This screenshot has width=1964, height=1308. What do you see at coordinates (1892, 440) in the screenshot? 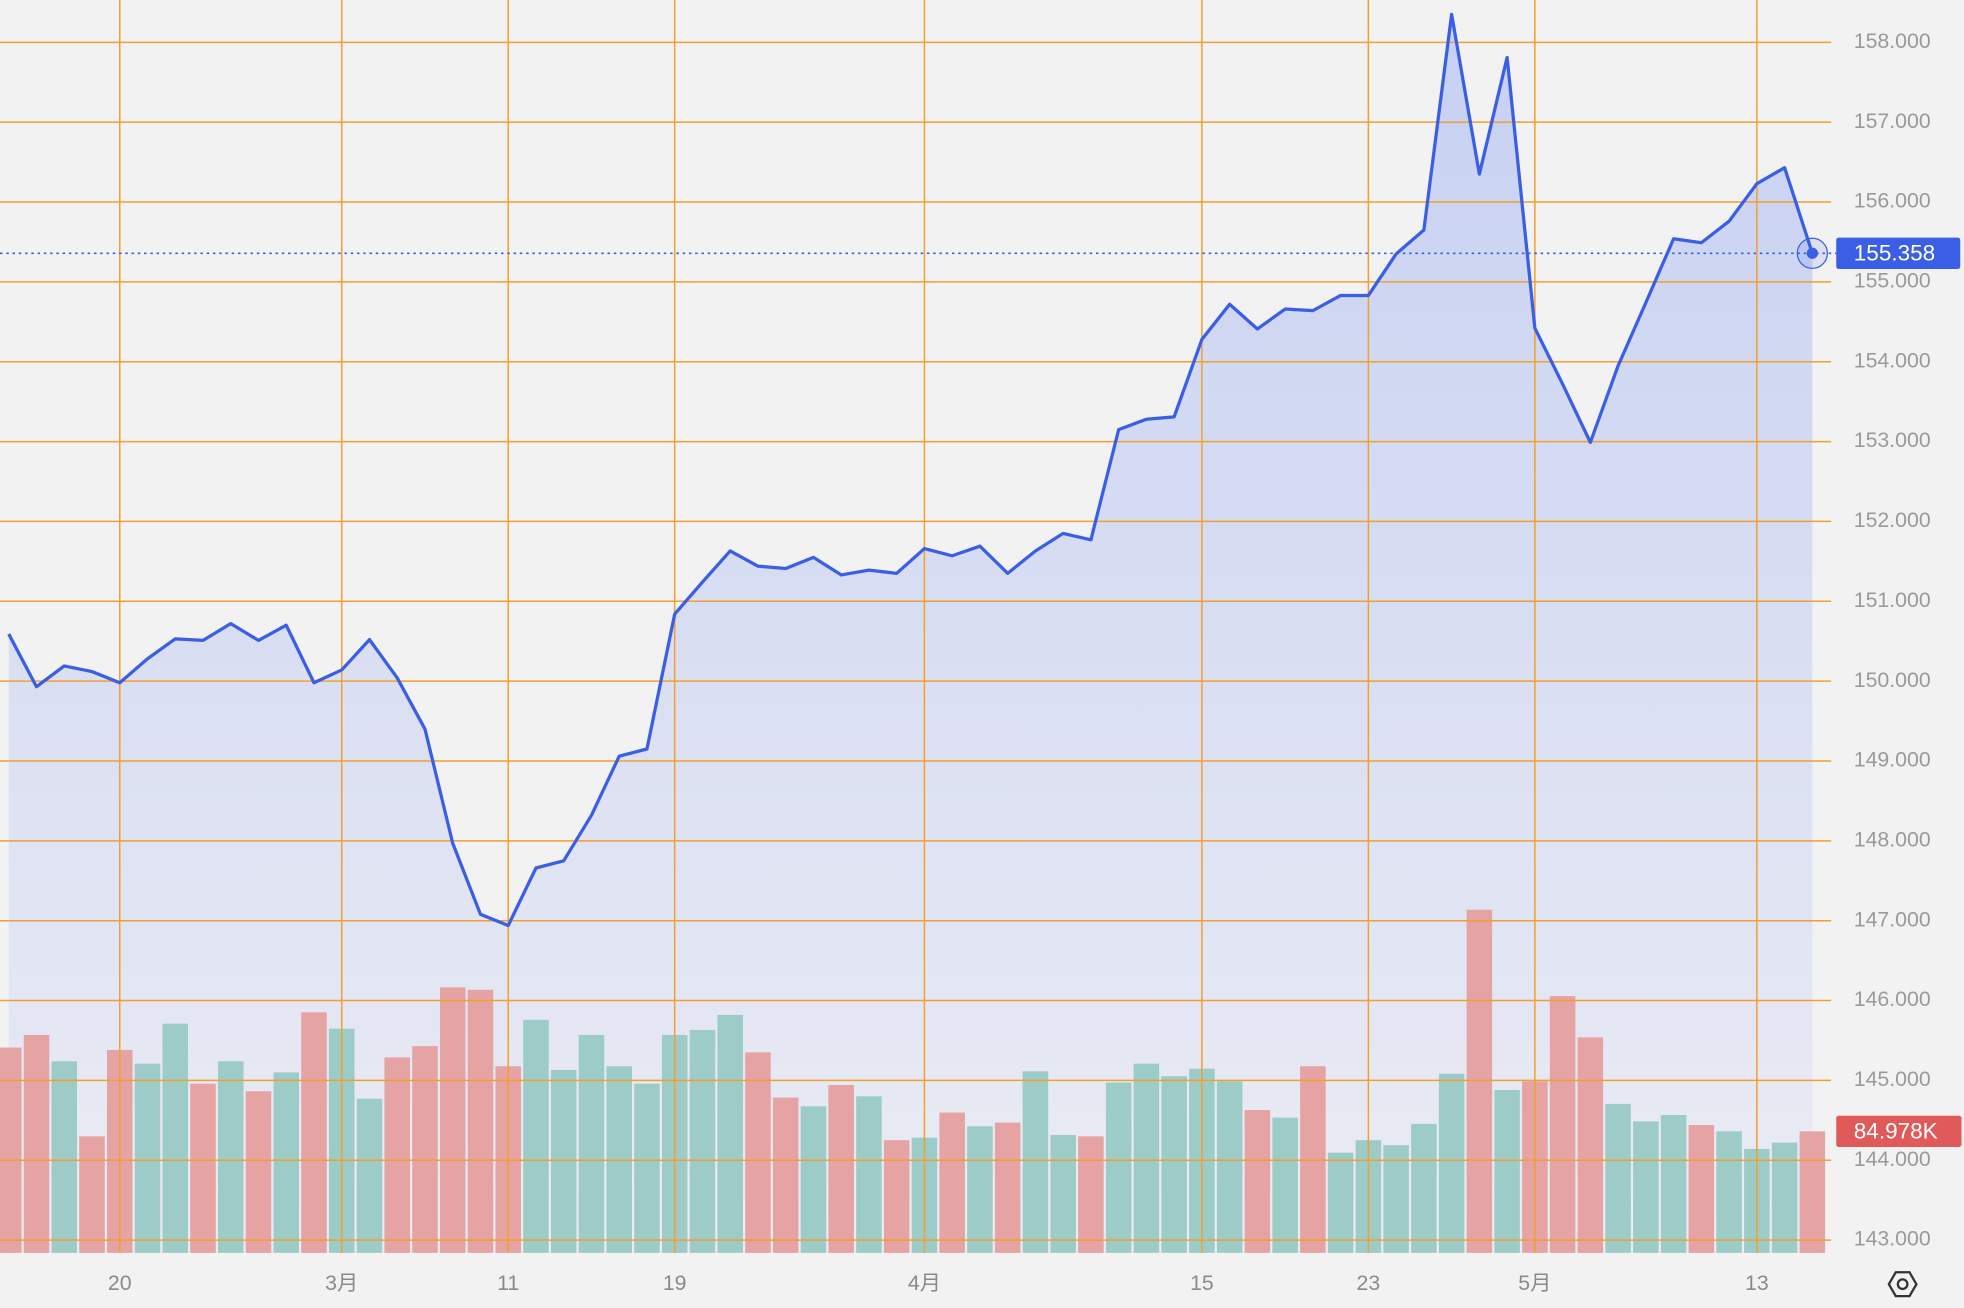
I see `y-tick-label: 153.000` at bounding box center [1892, 440].